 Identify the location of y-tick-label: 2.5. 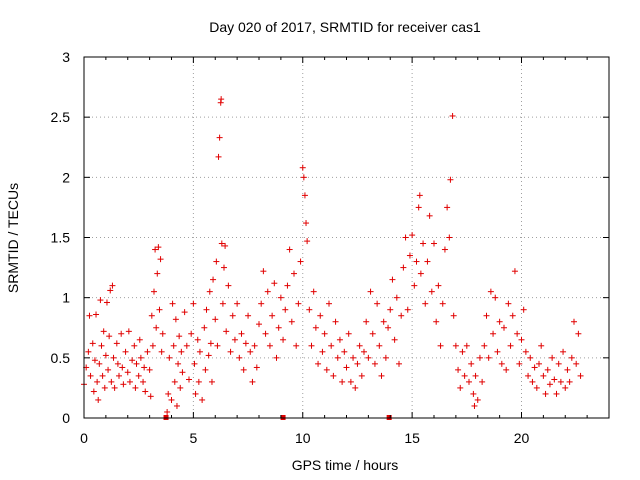
(61, 117).